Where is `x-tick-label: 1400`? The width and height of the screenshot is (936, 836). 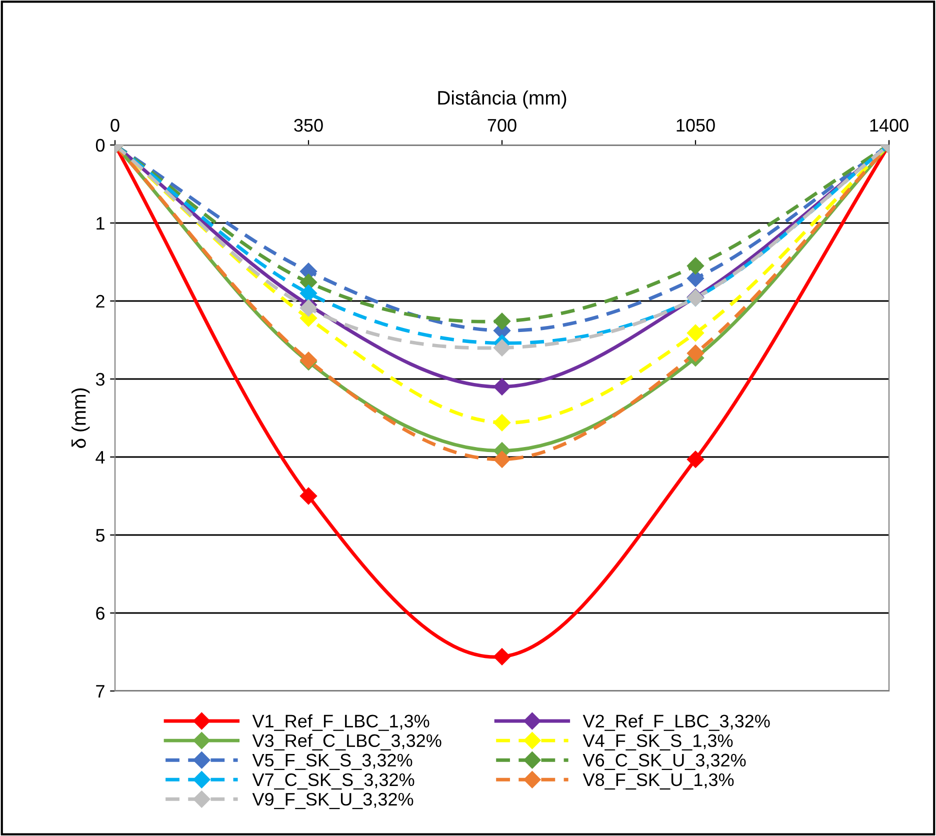 x-tick-label: 1400 is located at coordinates (889, 125).